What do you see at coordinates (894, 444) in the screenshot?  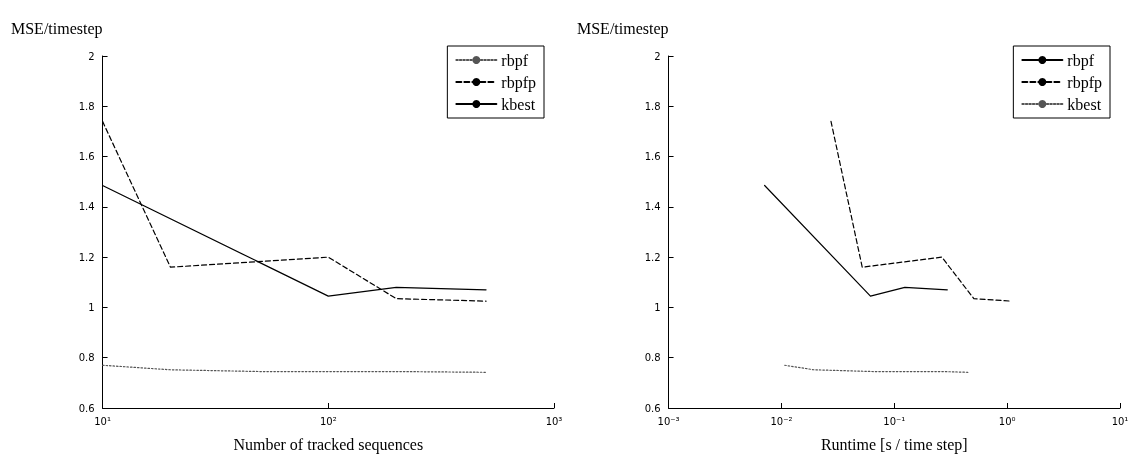 I see `x-axis-title: Runtime [s / time step]` at bounding box center [894, 444].